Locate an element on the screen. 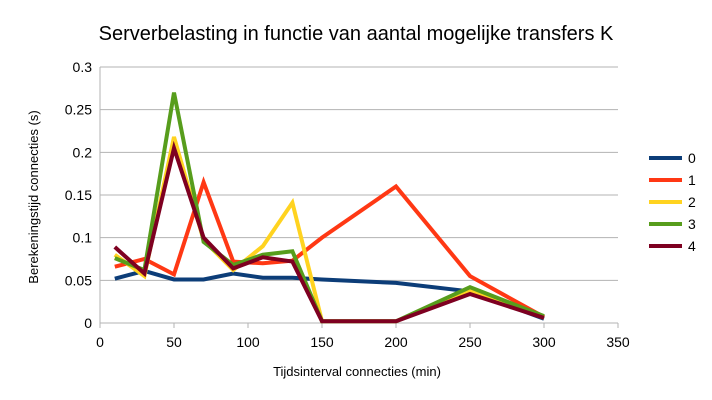 The image size is (712, 400). x-tick-label: 200 is located at coordinates (396, 342).